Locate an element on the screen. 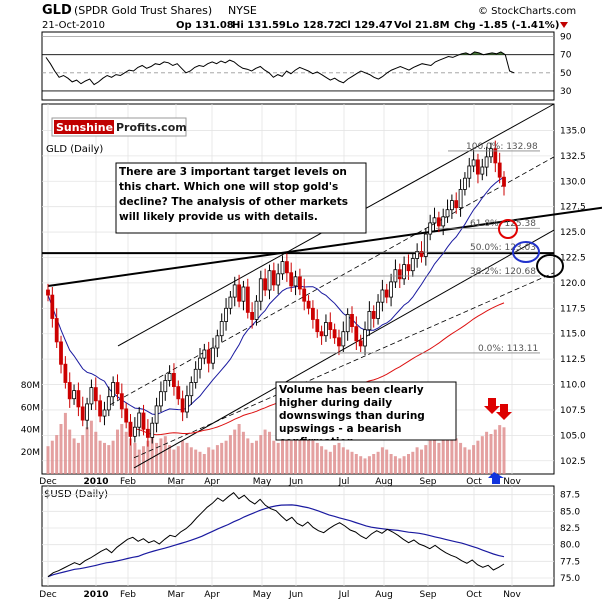 The width and height of the screenshot is (602, 606). logo-red-part is located at coordinates (84, 127).